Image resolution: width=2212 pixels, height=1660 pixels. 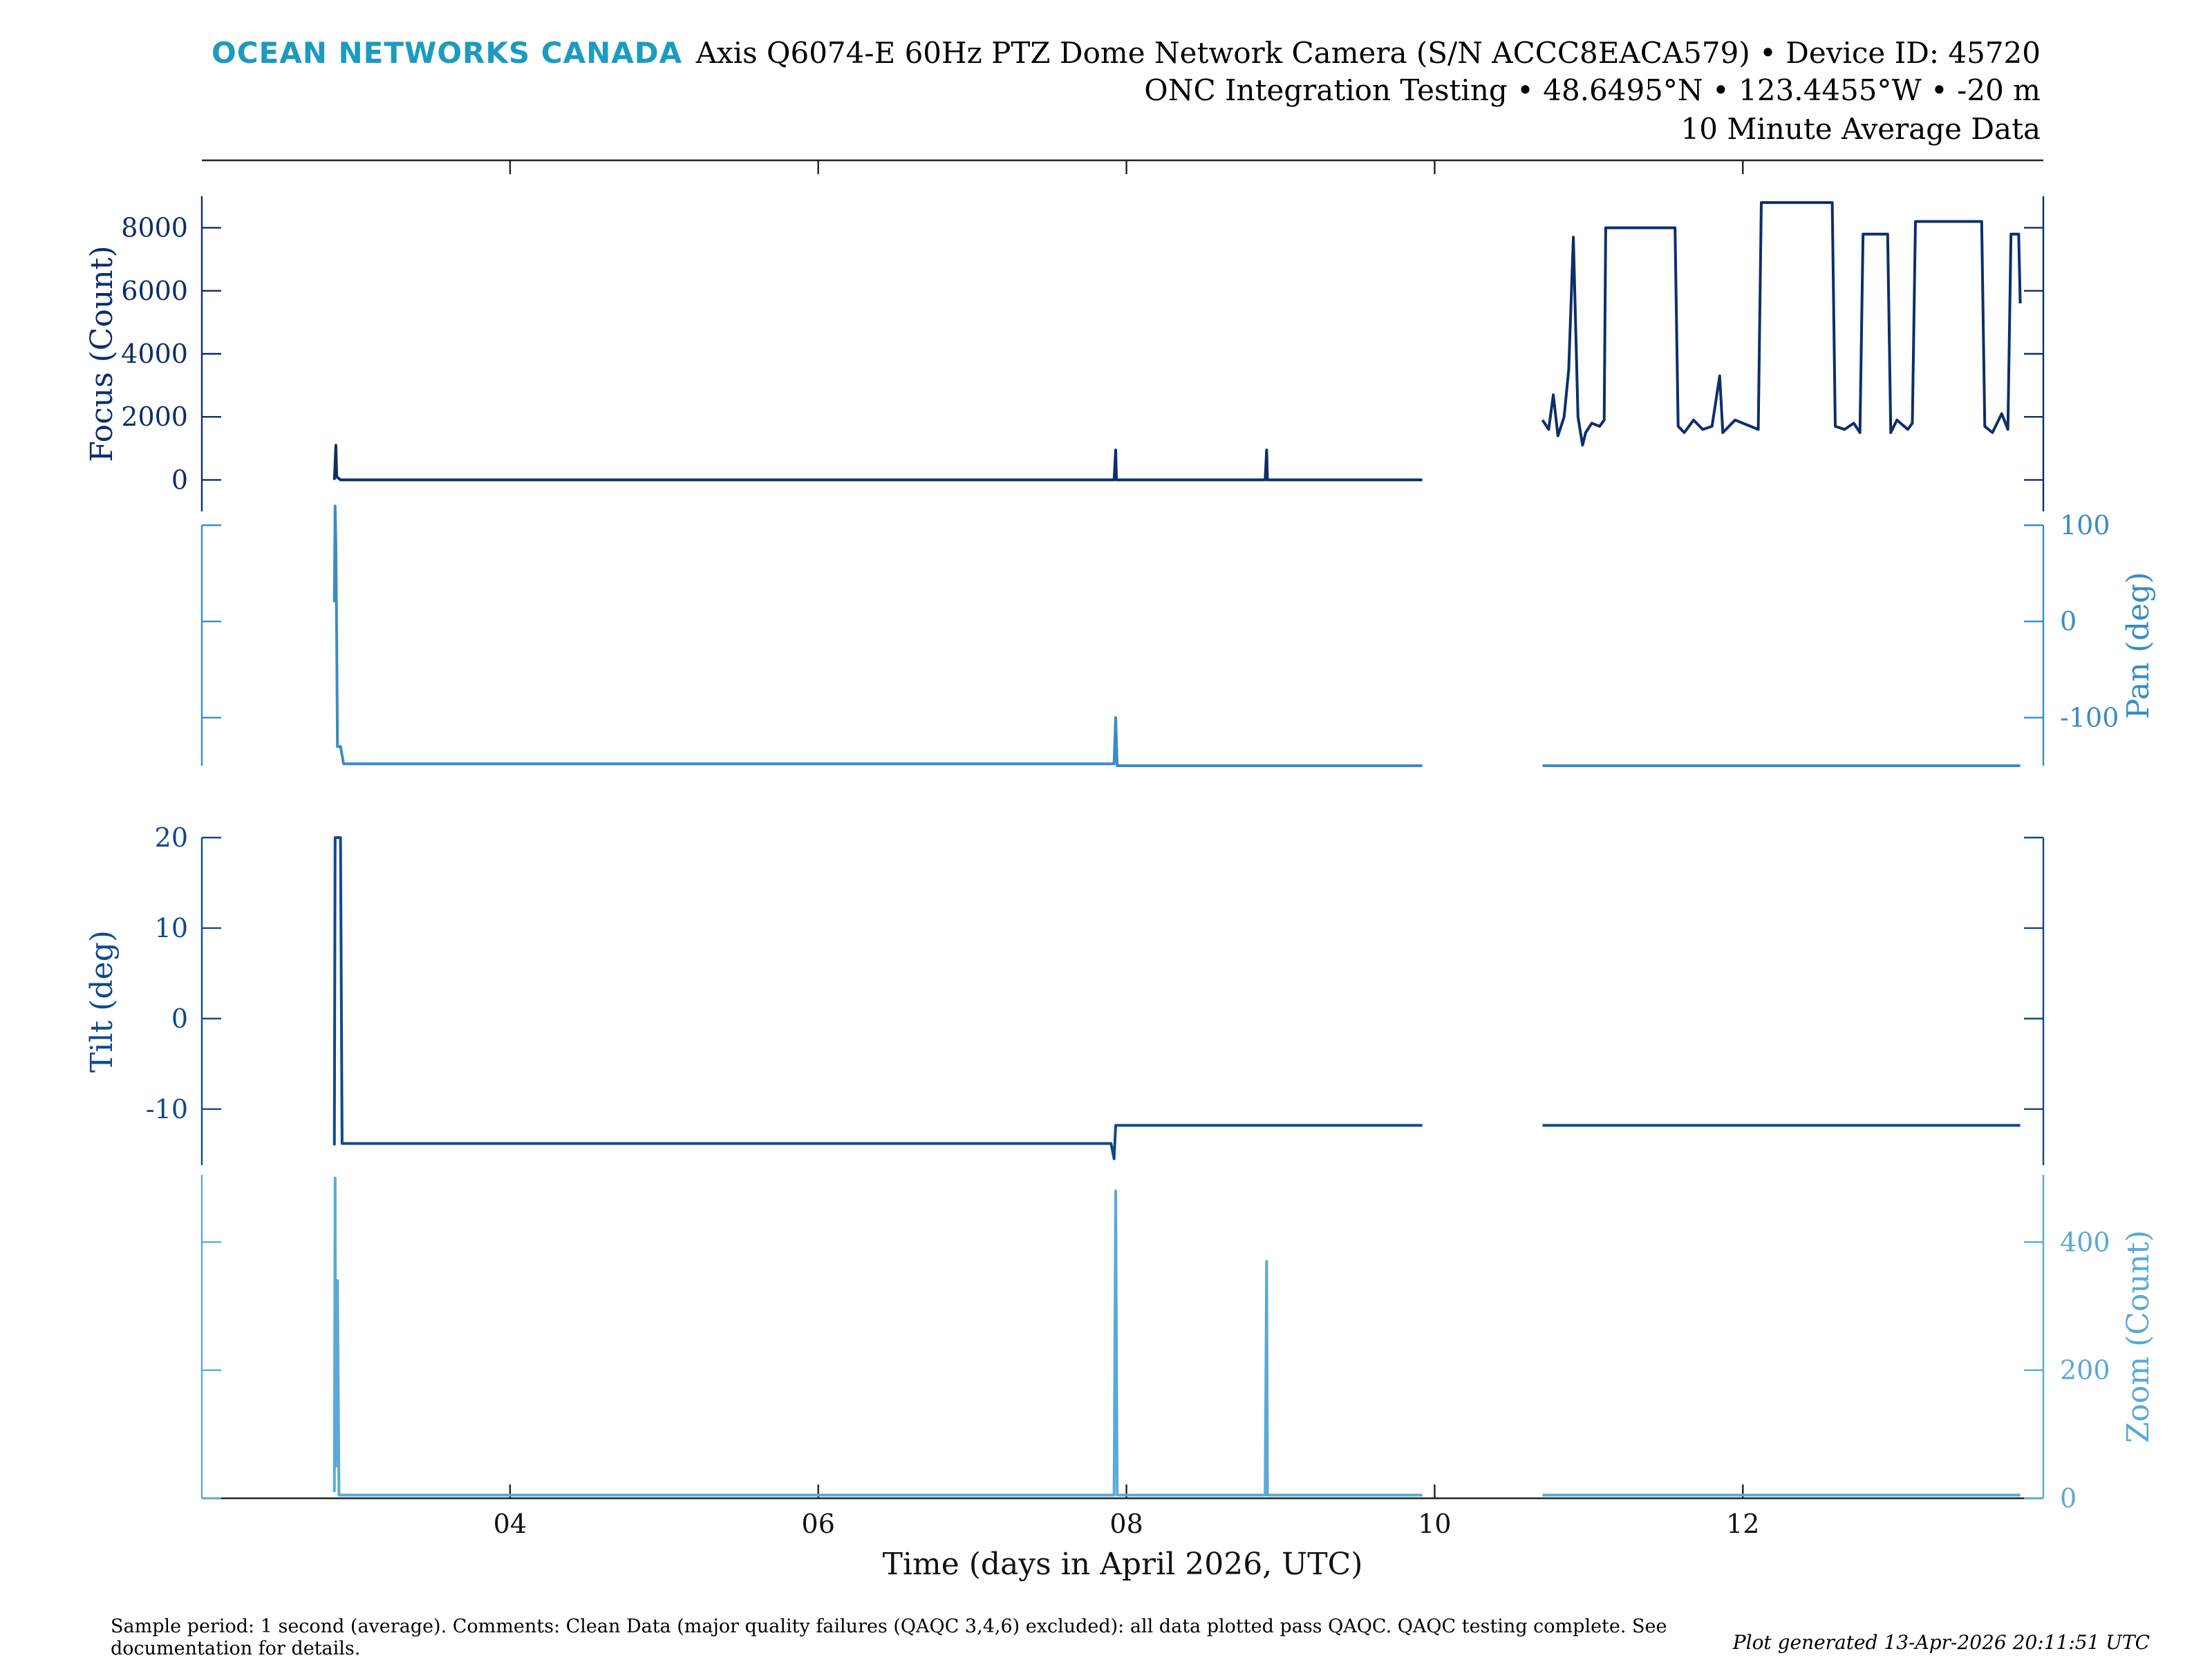 What do you see at coordinates (155, 354) in the screenshot?
I see `focus-tick-label-4000: 4000` at bounding box center [155, 354].